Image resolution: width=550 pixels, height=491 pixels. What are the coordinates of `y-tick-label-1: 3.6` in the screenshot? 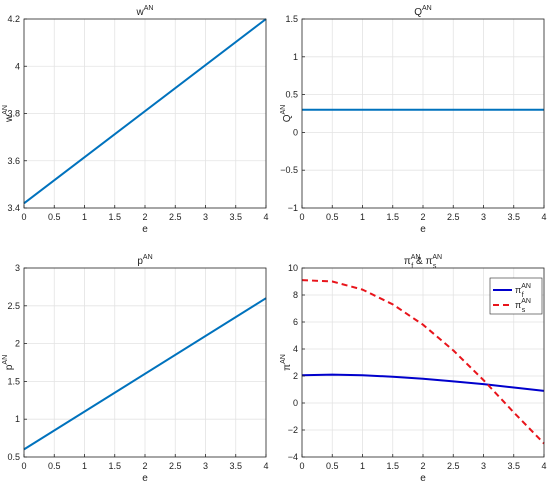 It's located at (13, 161).